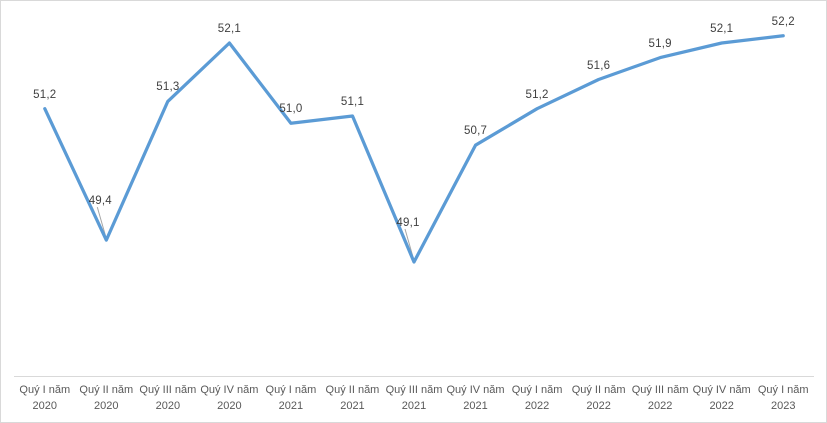 Image resolution: width=827 pixels, height=423 pixels. Describe the element at coordinates (291, 109) in the screenshot. I see `data-label: 51,0` at that location.